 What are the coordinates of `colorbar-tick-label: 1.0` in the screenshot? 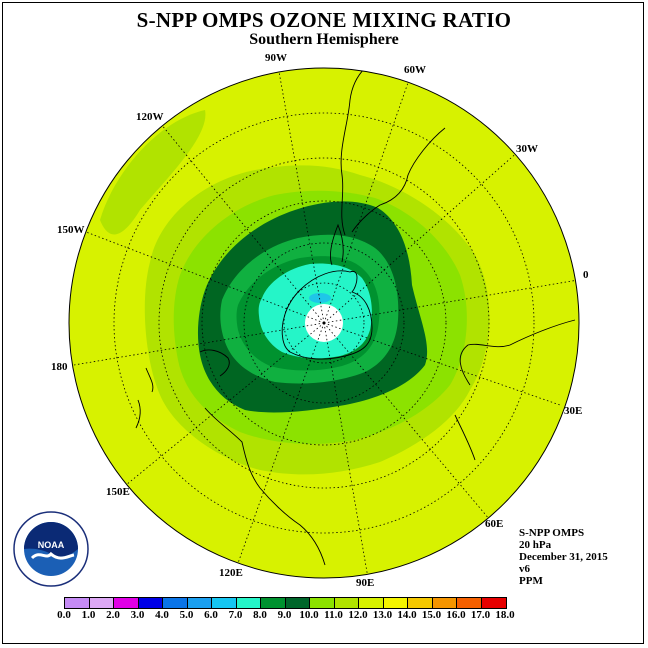 It's located at (88, 615).